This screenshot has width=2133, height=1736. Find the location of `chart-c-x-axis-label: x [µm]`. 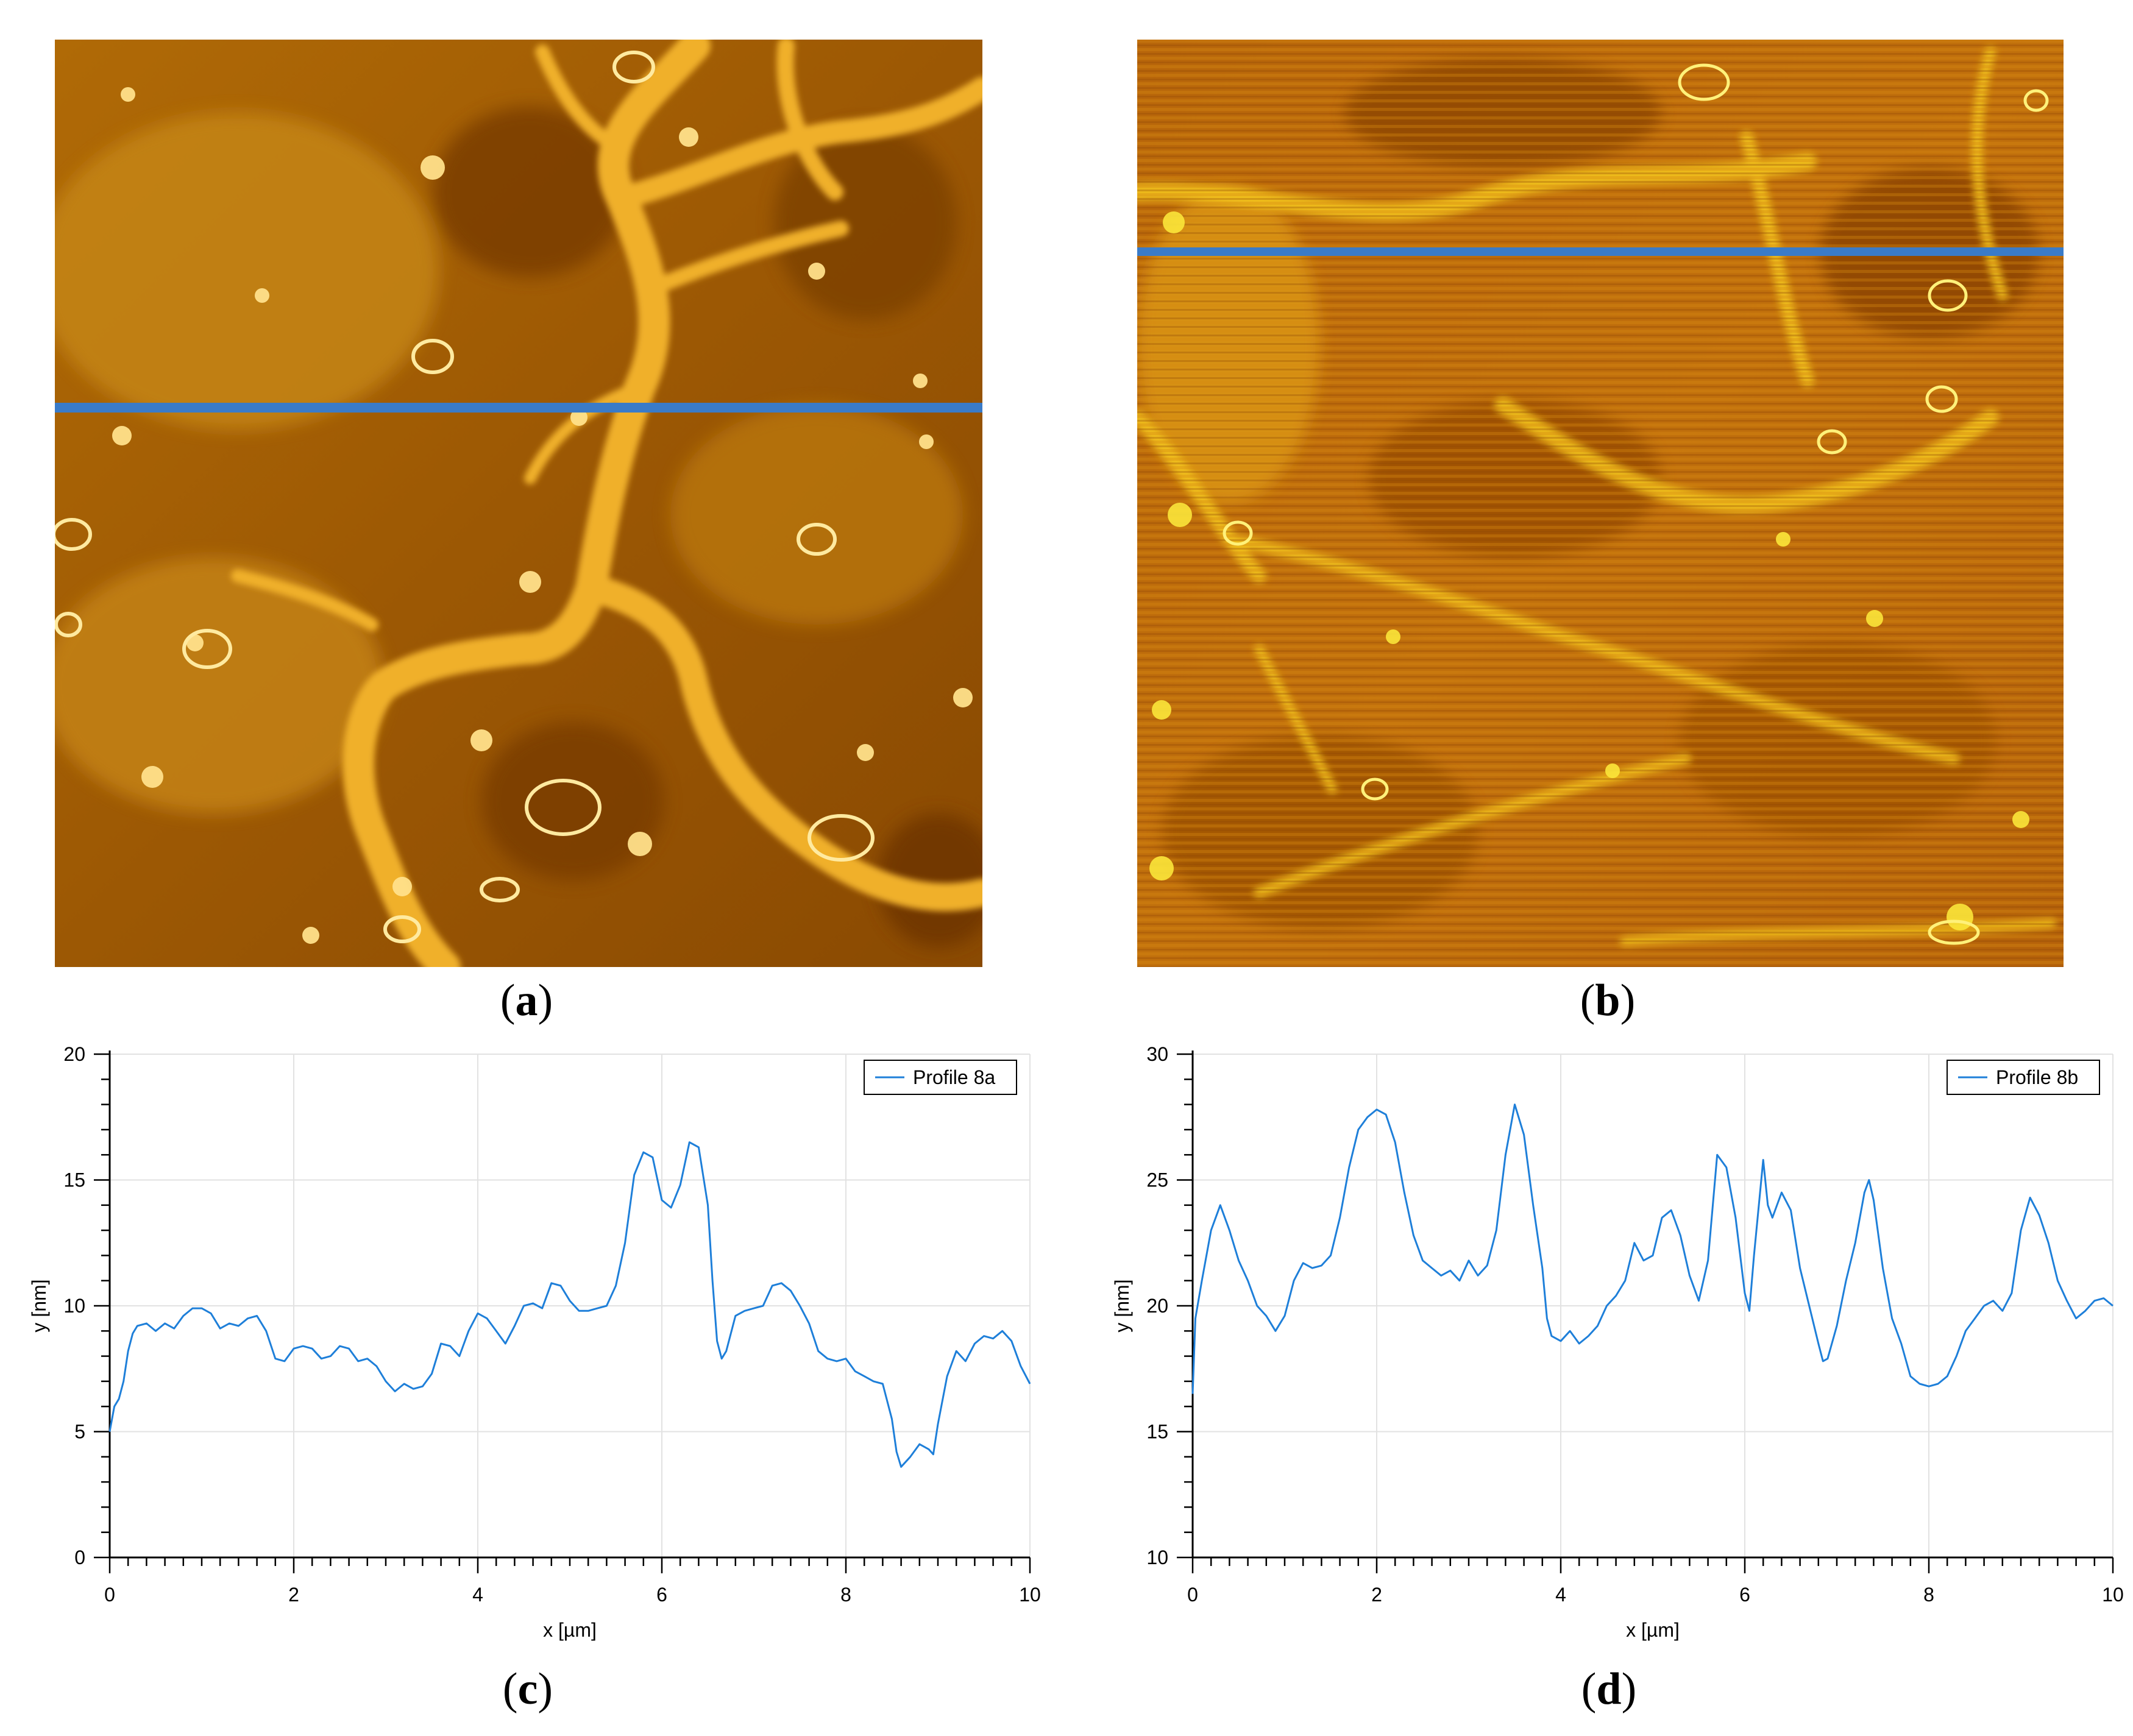

chart-c-x-axis-label: x [µm] is located at coordinates (570, 1630).